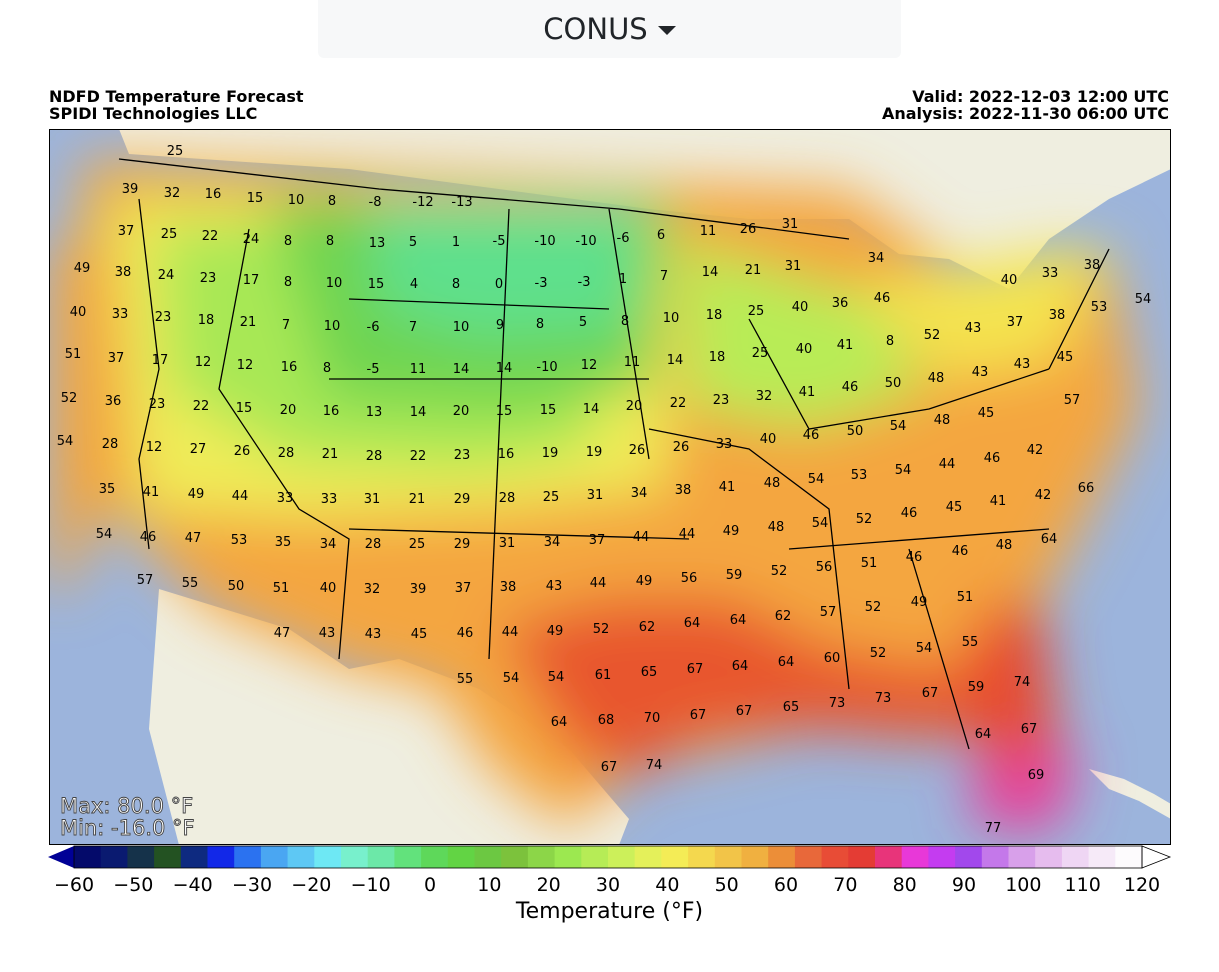  What do you see at coordinates (639, 493) in the screenshot?
I see `temp-label: 34` at bounding box center [639, 493].